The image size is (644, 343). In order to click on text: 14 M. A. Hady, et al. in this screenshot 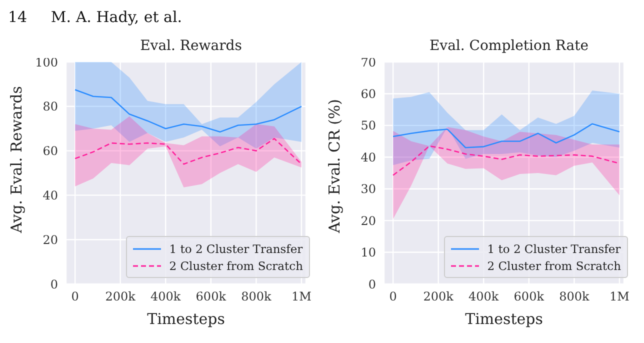, I will do `click(95, 17)`.